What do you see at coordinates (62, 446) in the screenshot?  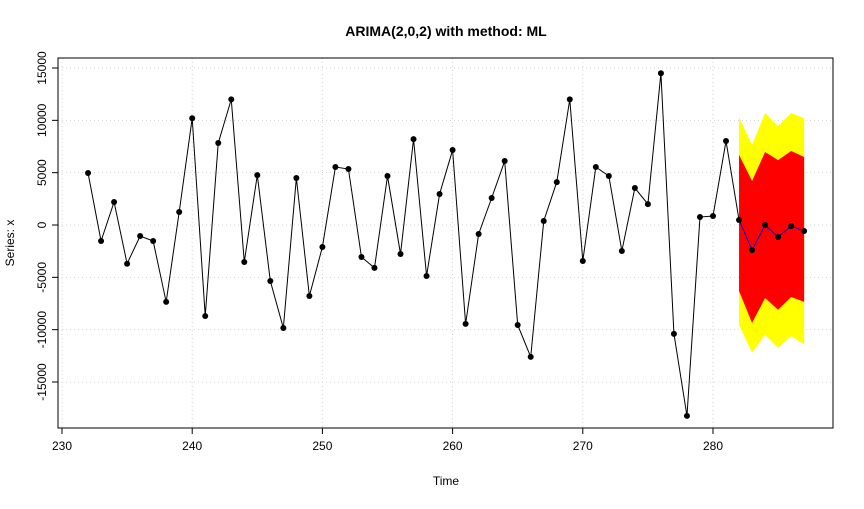 I see `x-tick-label: 230` at bounding box center [62, 446].